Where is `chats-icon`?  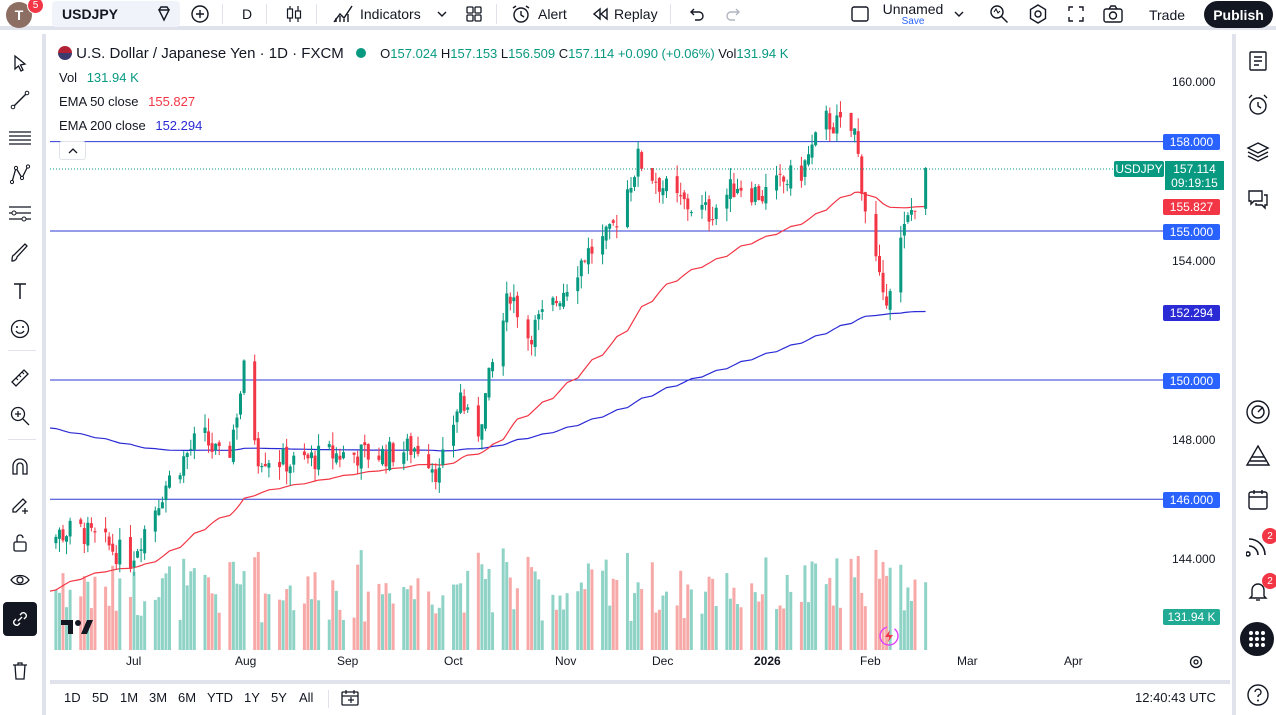
chats-icon is located at coordinates (1258, 199).